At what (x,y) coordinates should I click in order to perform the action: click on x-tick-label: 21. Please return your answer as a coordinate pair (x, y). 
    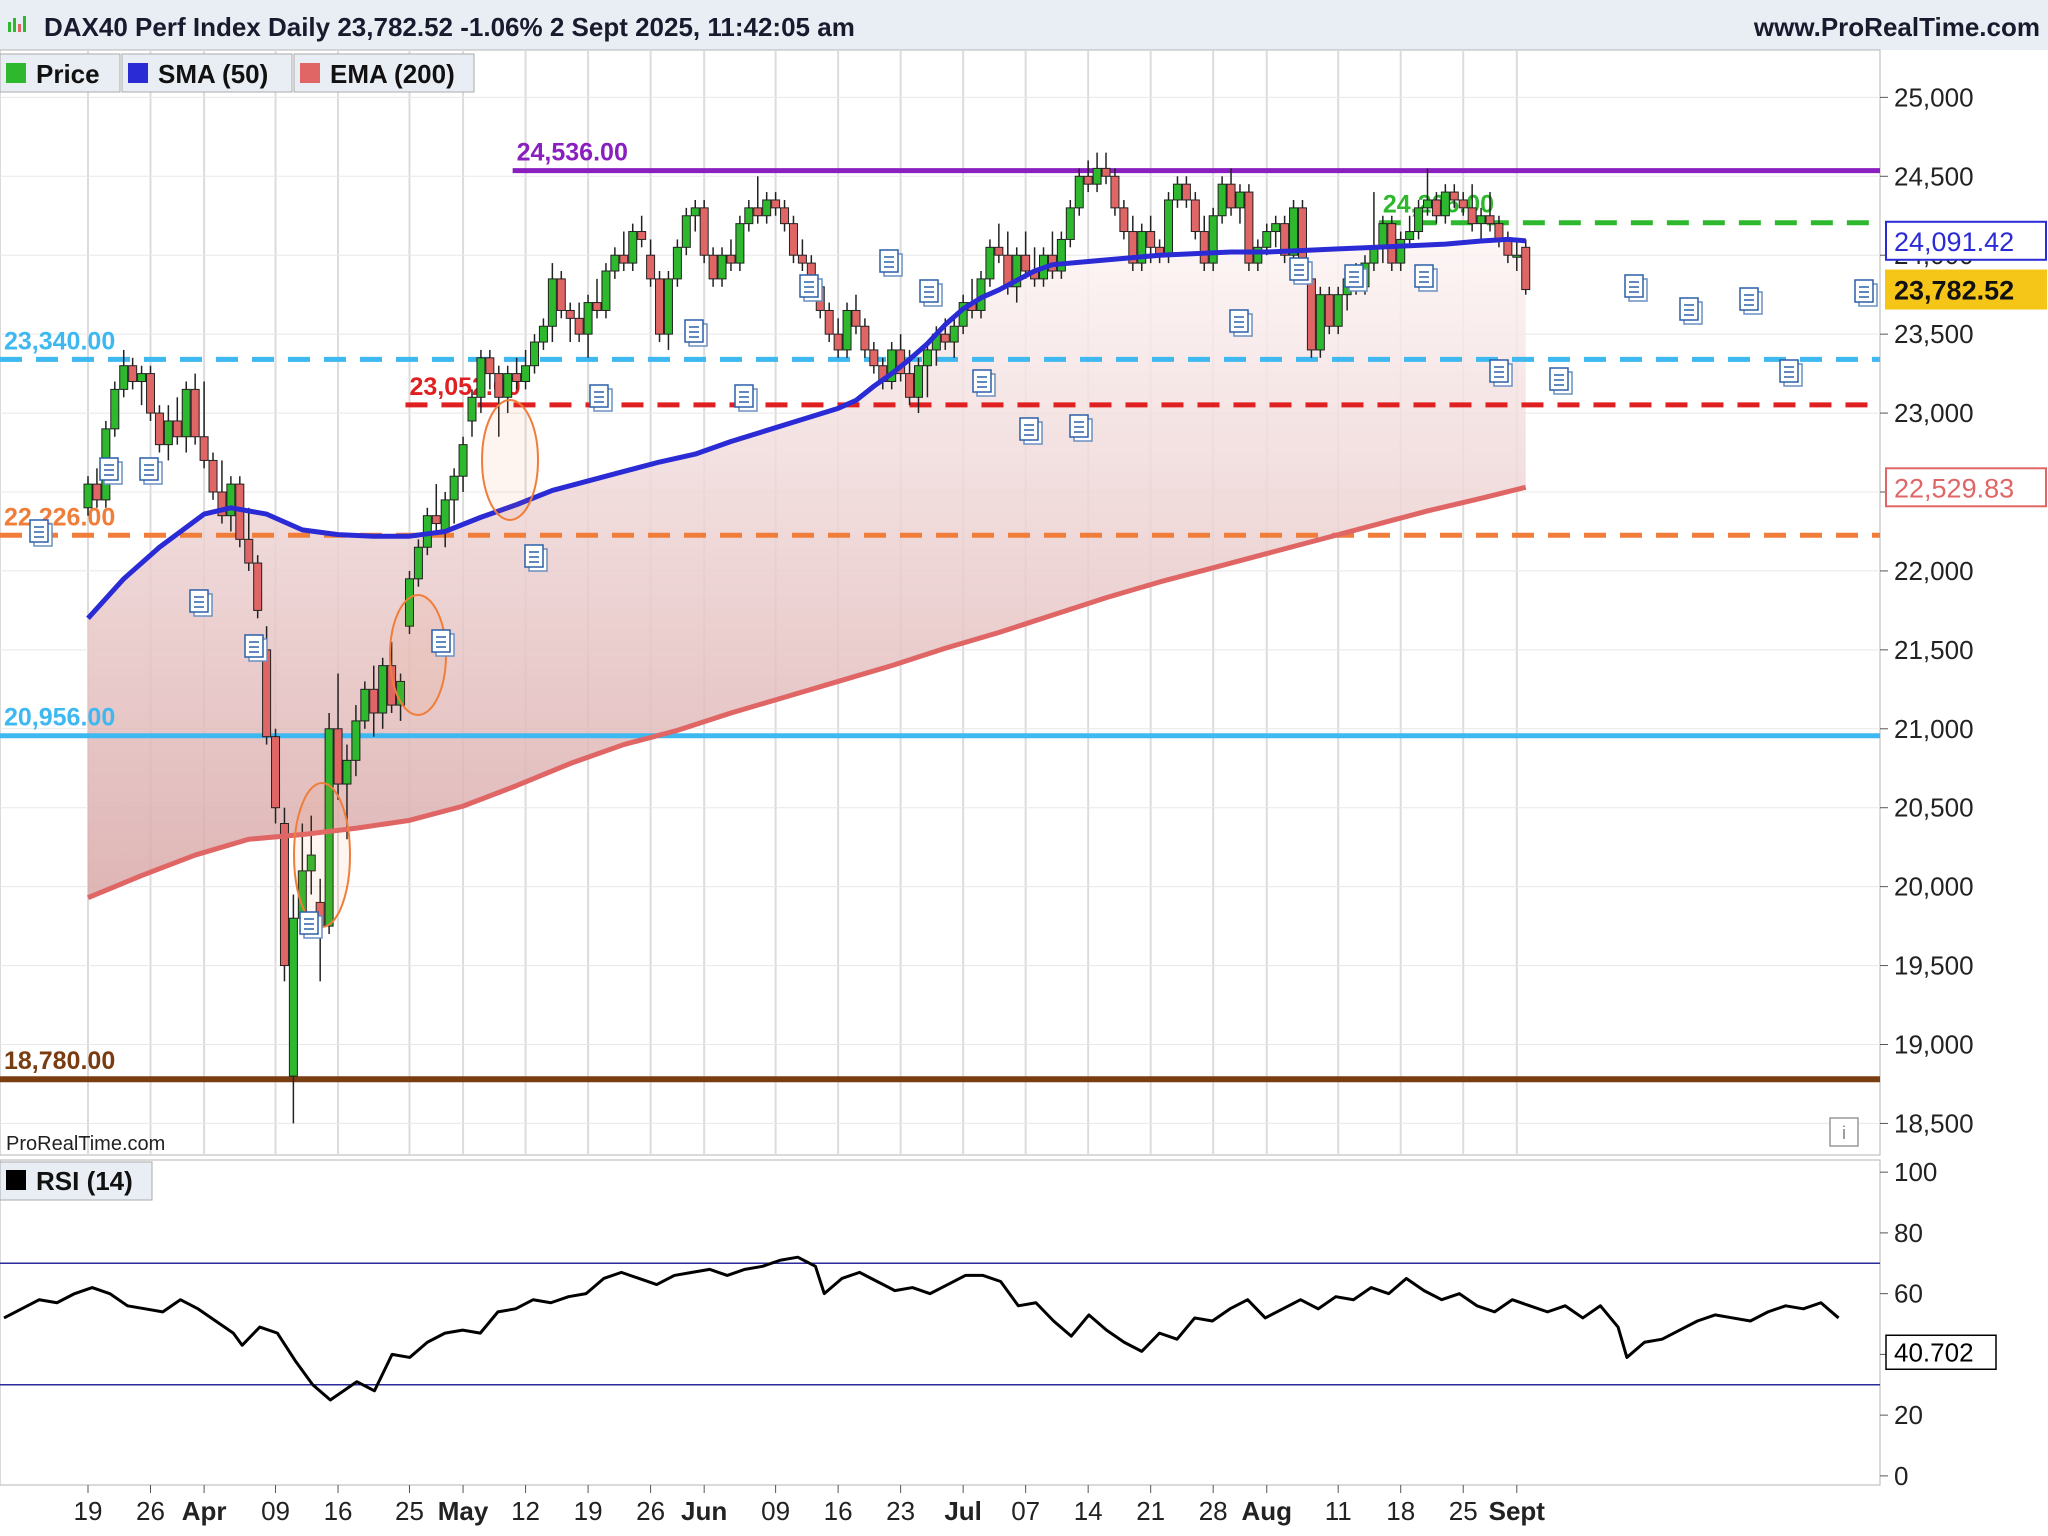
    Looking at the image, I should click on (1150, 1511).